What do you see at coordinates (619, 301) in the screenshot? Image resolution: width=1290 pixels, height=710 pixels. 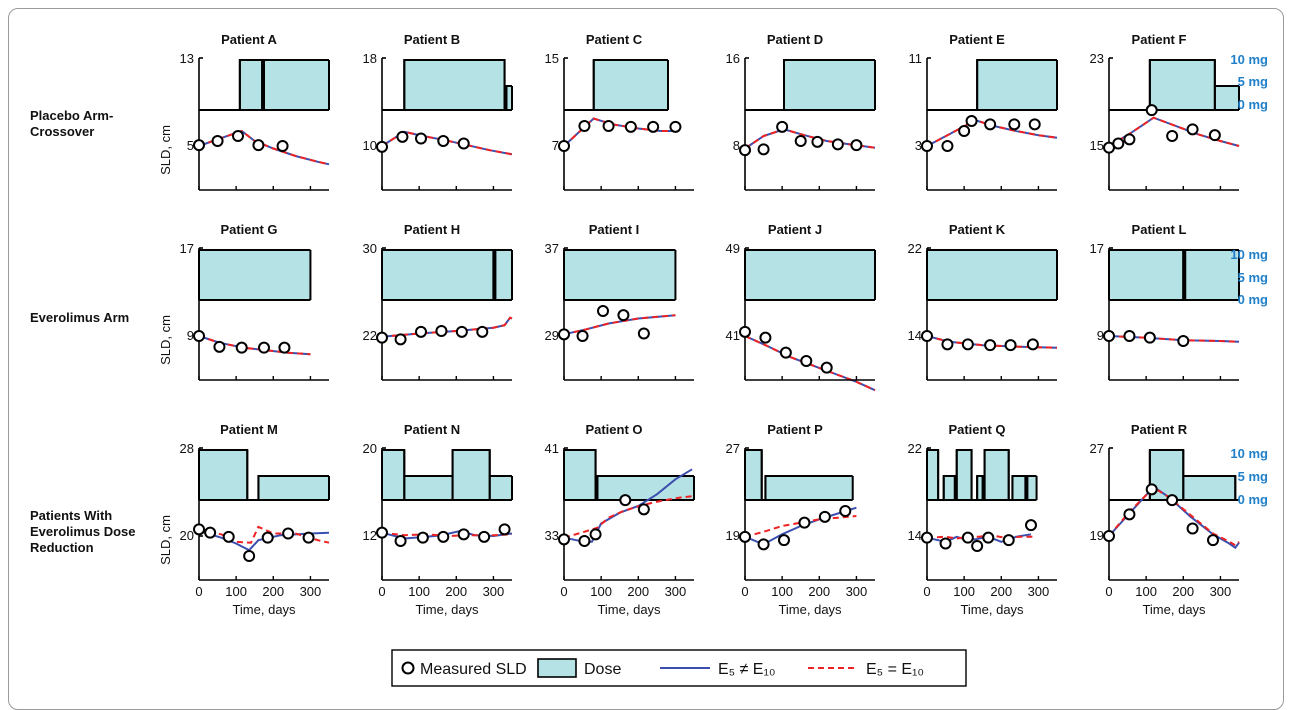 I see `panel-patient-i: Patient I 37 29` at bounding box center [619, 301].